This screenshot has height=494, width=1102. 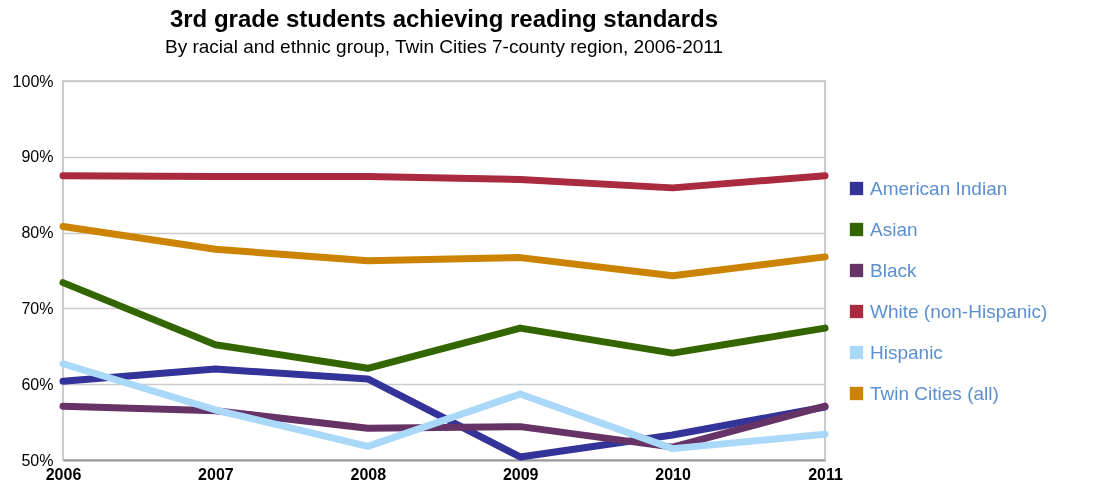 What do you see at coordinates (959, 311) in the screenshot?
I see `legend-label: White (non-Hispanic)` at bounding box center [959, 311].